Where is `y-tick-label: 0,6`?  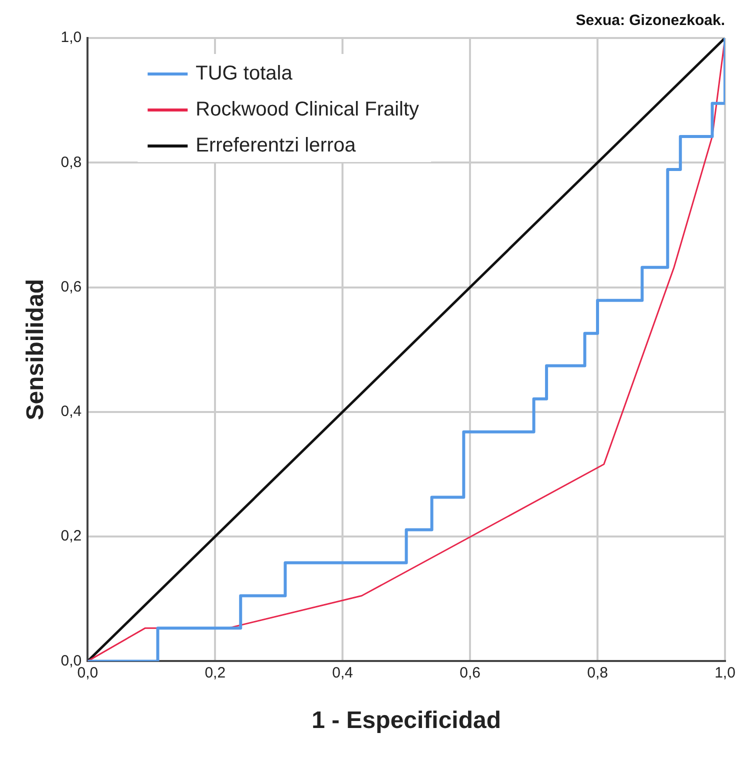 y-tick-label: 0,6 is located at coordinates (71, 287).